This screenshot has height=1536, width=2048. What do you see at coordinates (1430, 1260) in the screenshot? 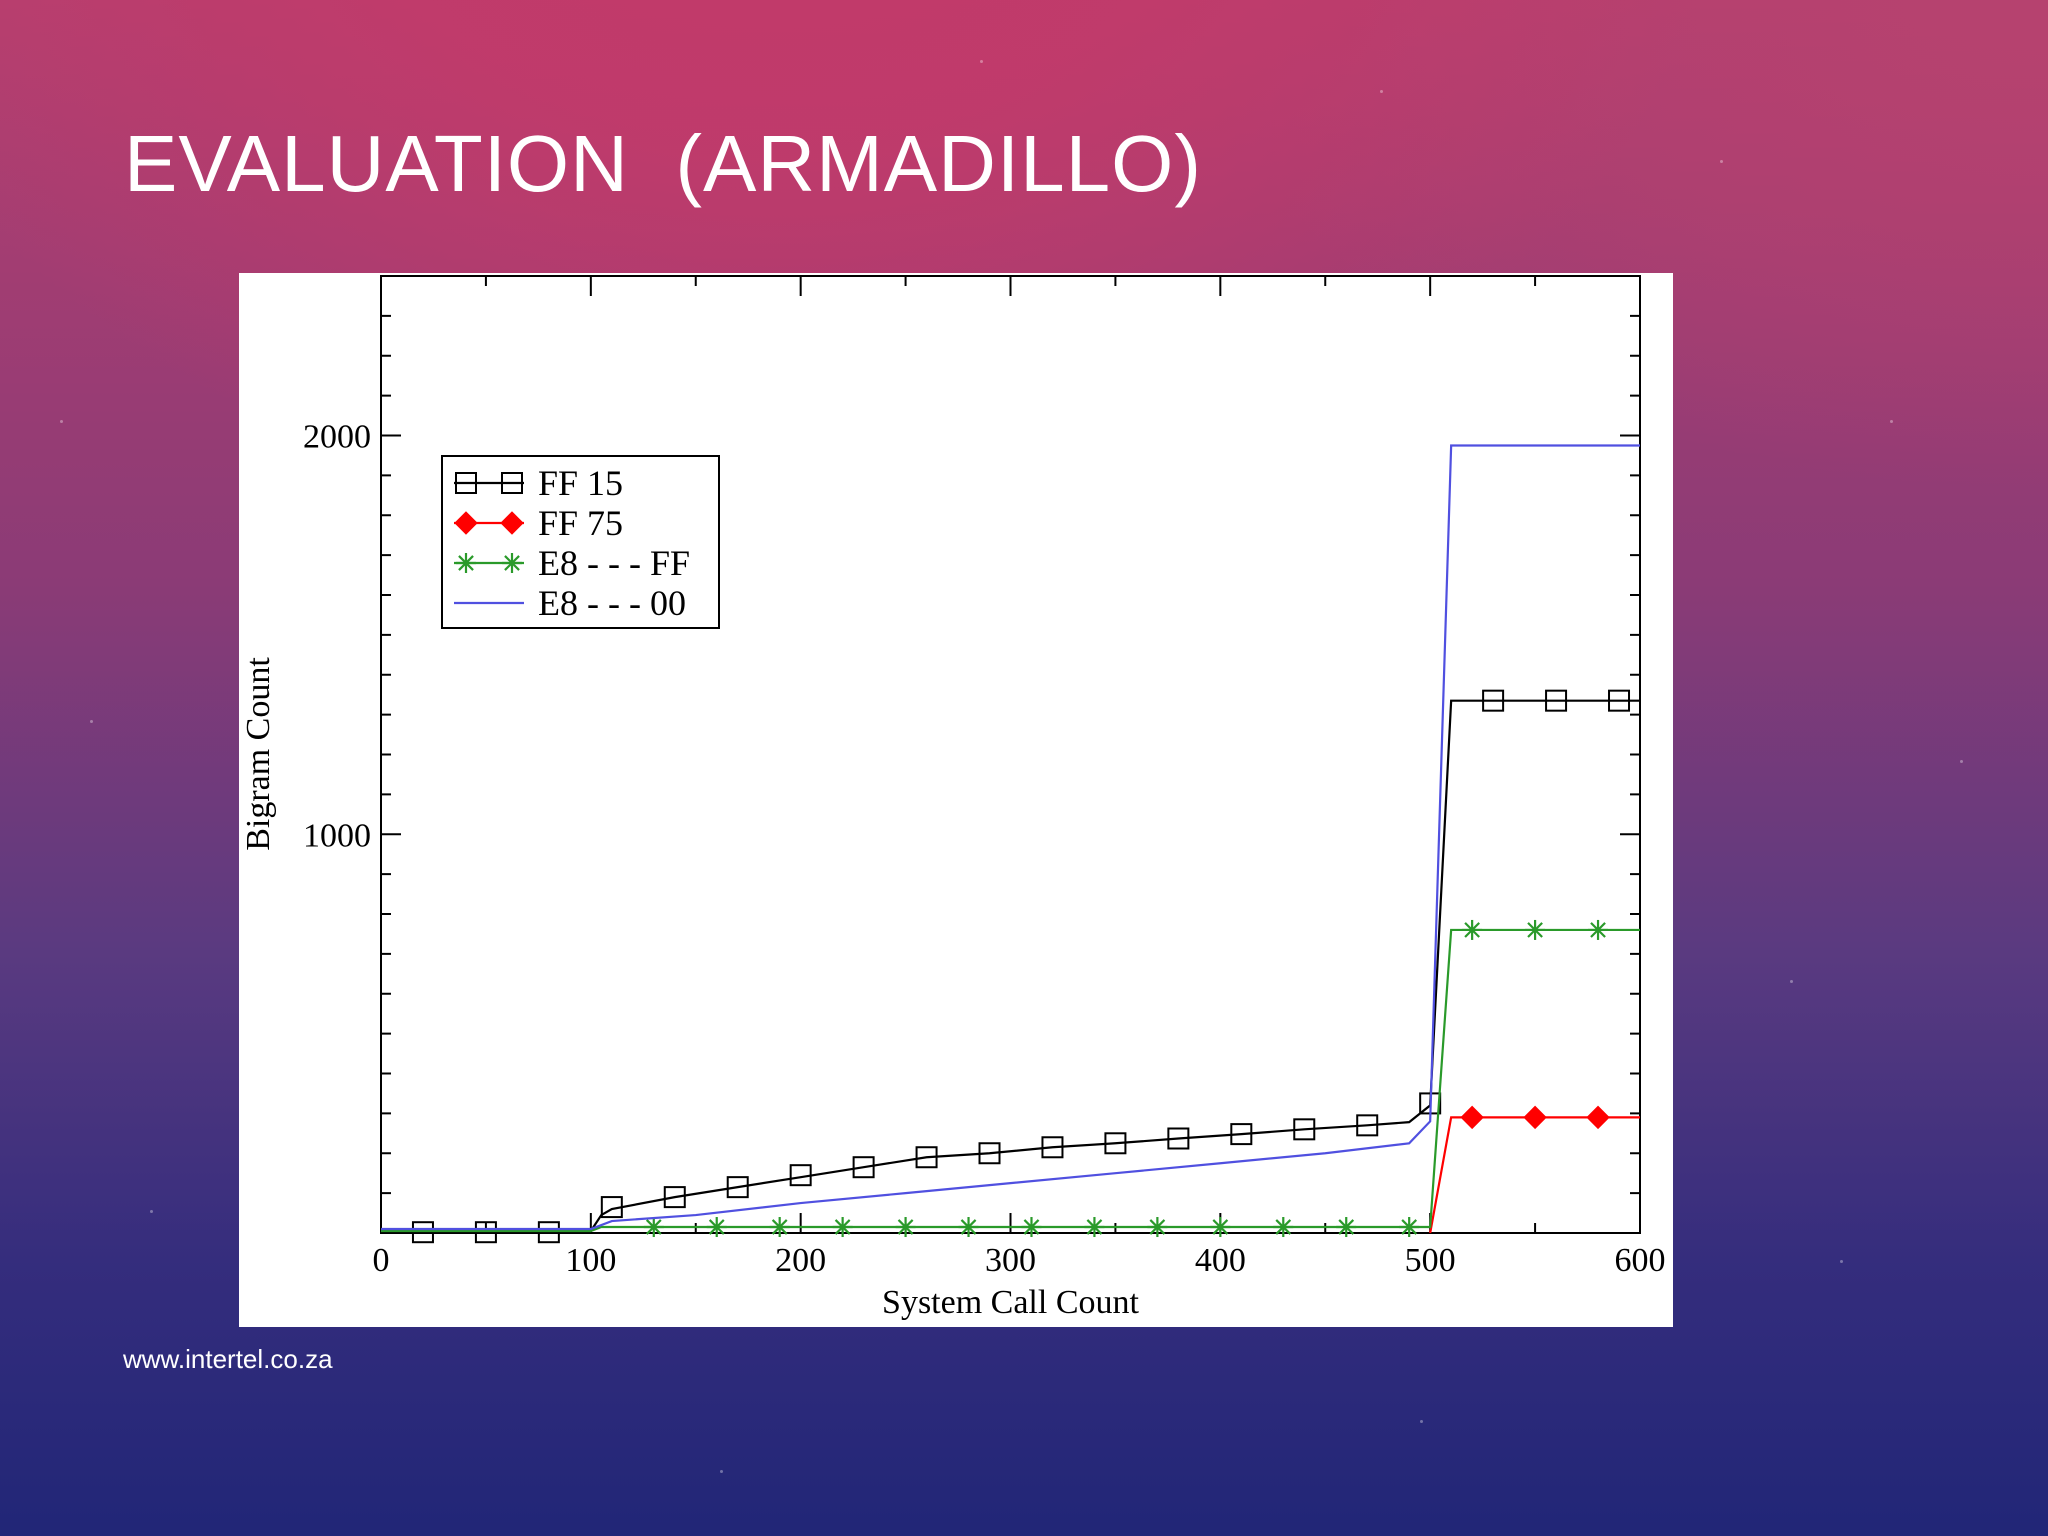
I see `x-tick-label: 500` at bounding box center [1430, 1260].